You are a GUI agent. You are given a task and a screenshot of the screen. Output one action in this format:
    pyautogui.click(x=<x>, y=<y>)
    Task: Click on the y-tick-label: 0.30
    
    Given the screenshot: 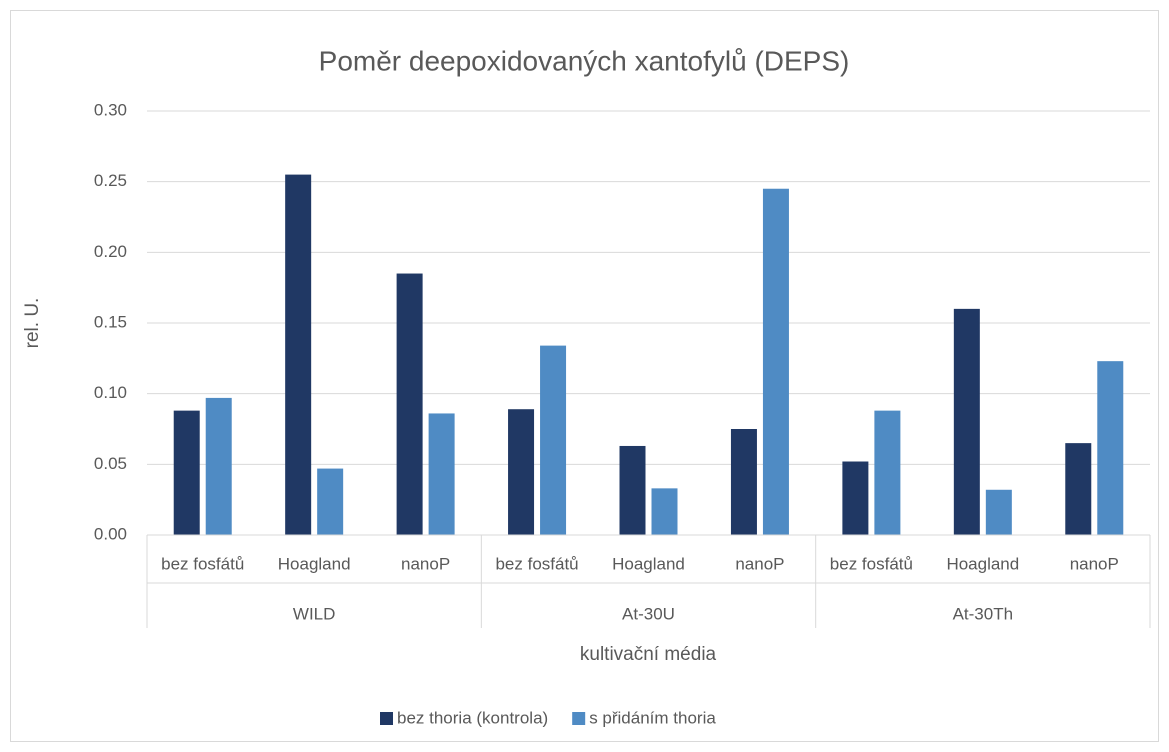 What is the action you would take?
    pyautogui.click(x=110, y=109)
    